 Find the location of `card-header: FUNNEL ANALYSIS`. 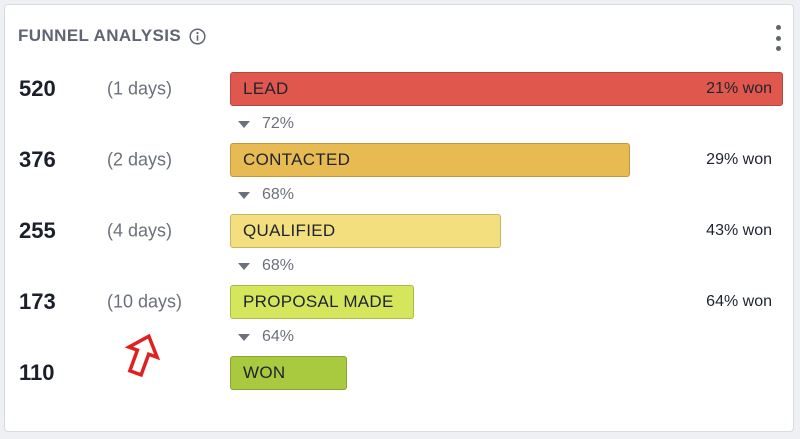

card-header: FUNNEL ANALYSIS is located at coordinates (112, 36).